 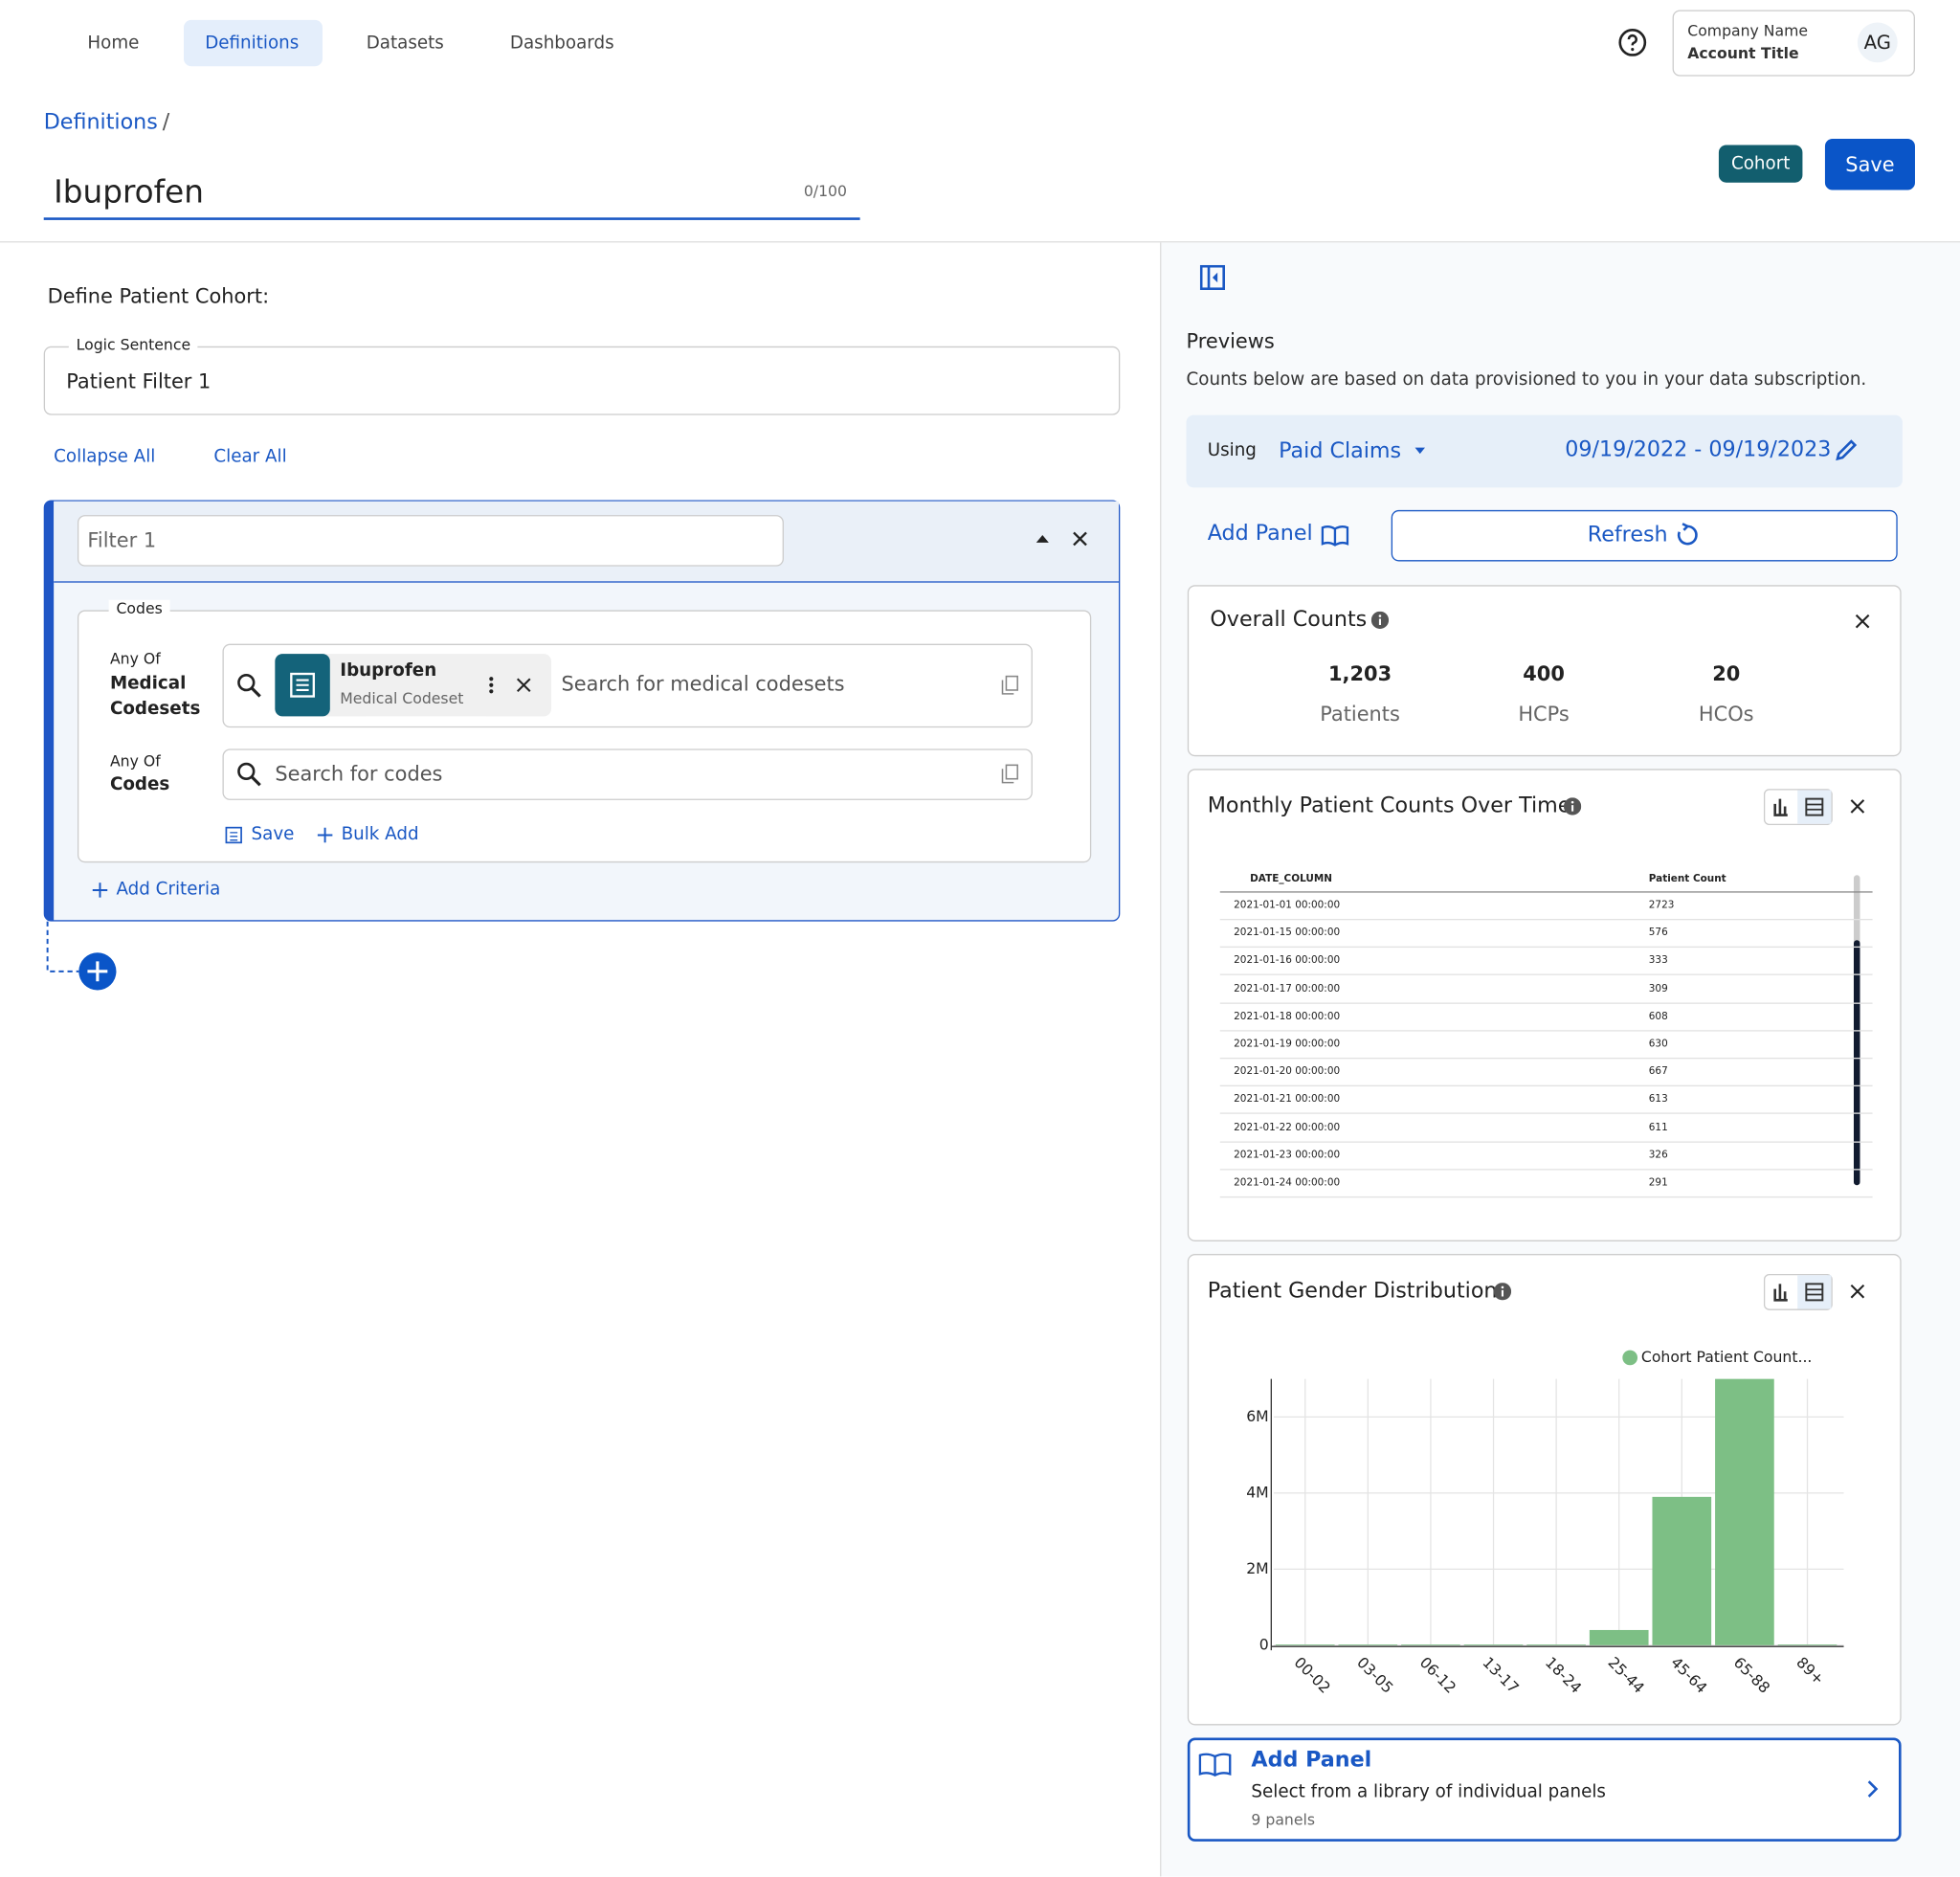 What do you see at coordinates (250, 457) in the screenshot?
I see `clear-all: Clear All` at bounding box center [250, 457].